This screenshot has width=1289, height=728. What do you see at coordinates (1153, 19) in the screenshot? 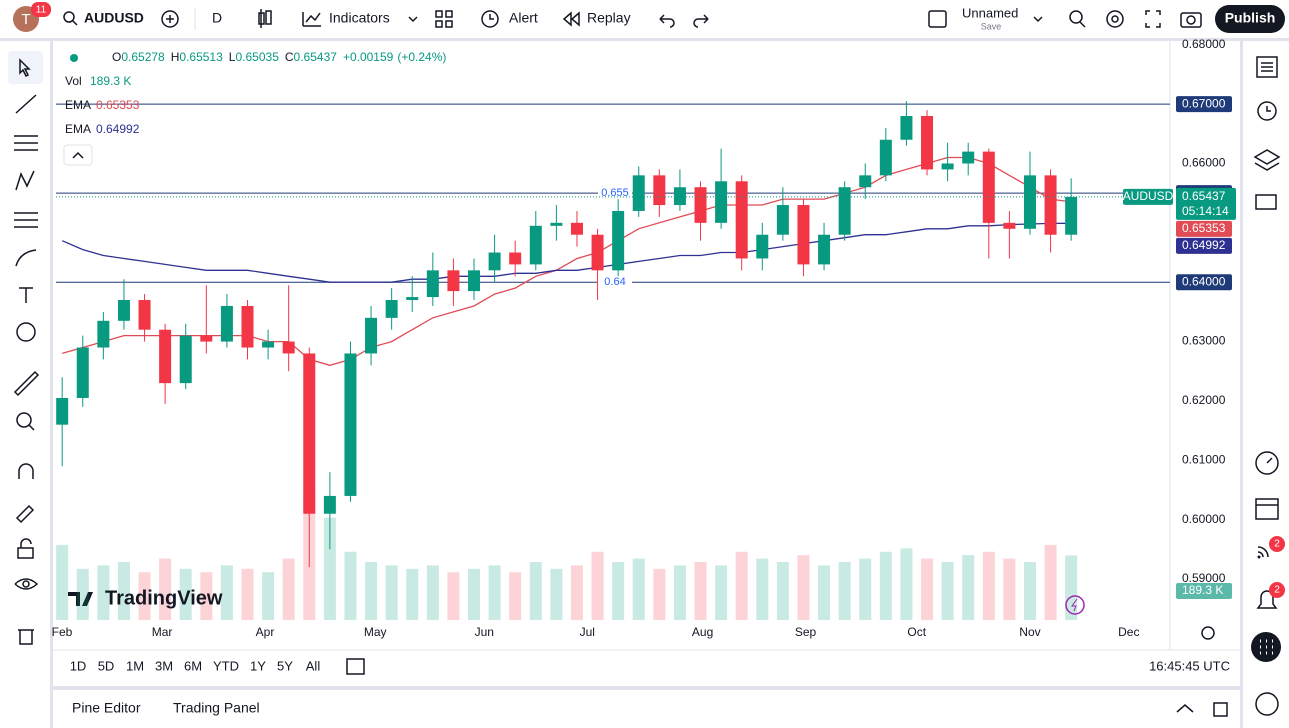
I see `fullscreen-button` at bounding box center [1153, 19].